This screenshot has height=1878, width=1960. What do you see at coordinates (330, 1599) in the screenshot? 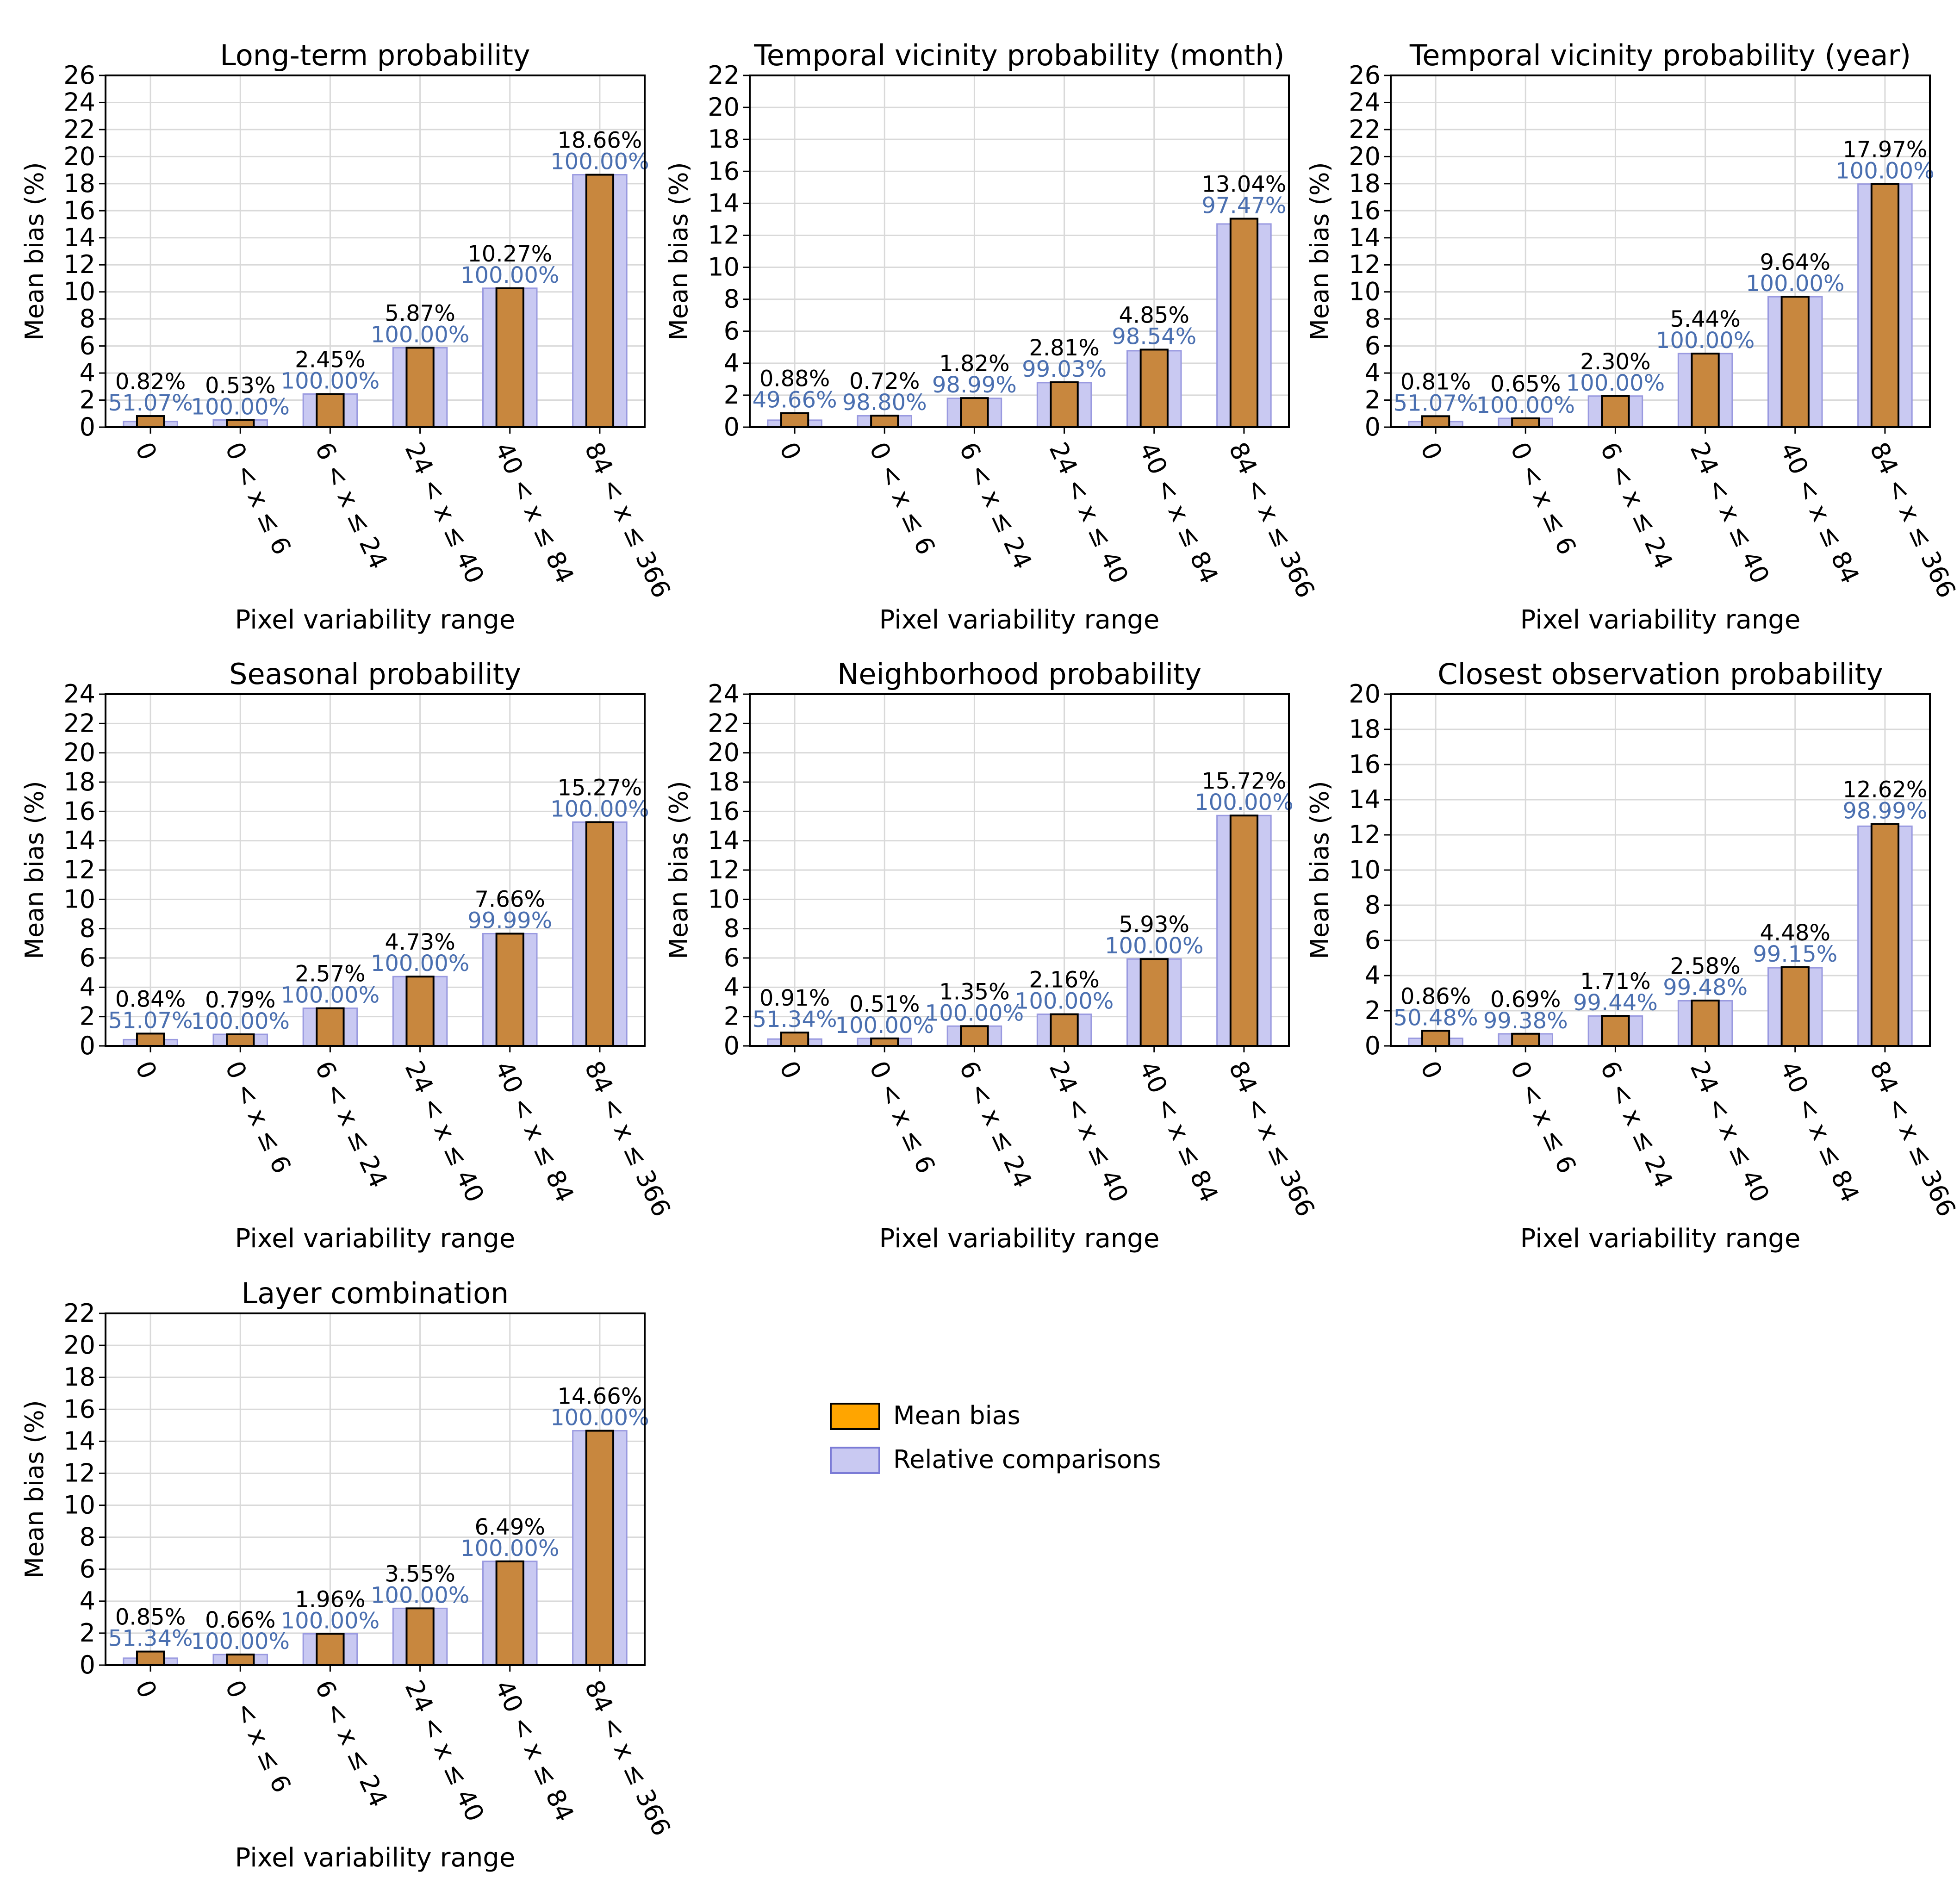
I see `data-label-mean-bias: 1.96%` at bounding box center [330, 1599].